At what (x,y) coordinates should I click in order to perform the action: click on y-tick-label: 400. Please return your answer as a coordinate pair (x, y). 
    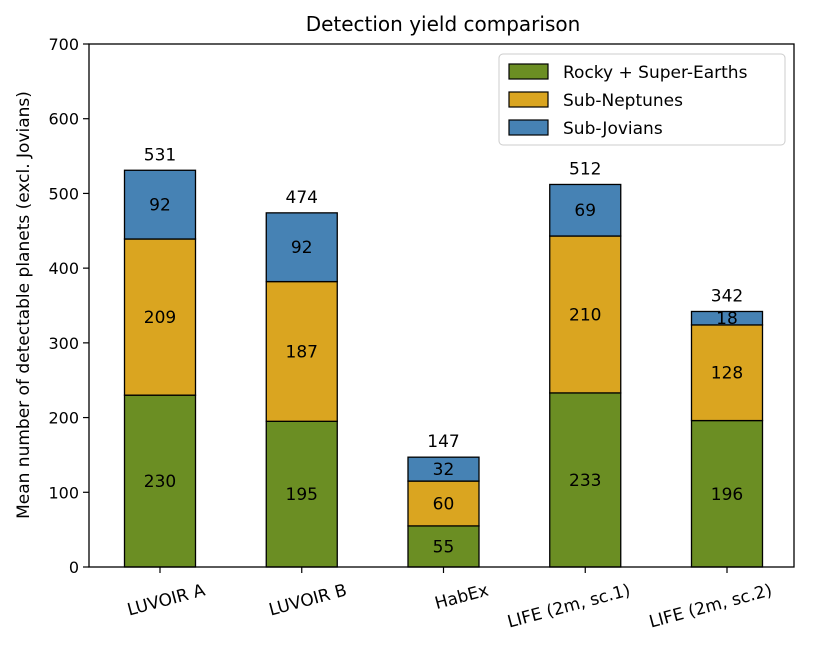
    Looking at the image, I should click on (63, 268).